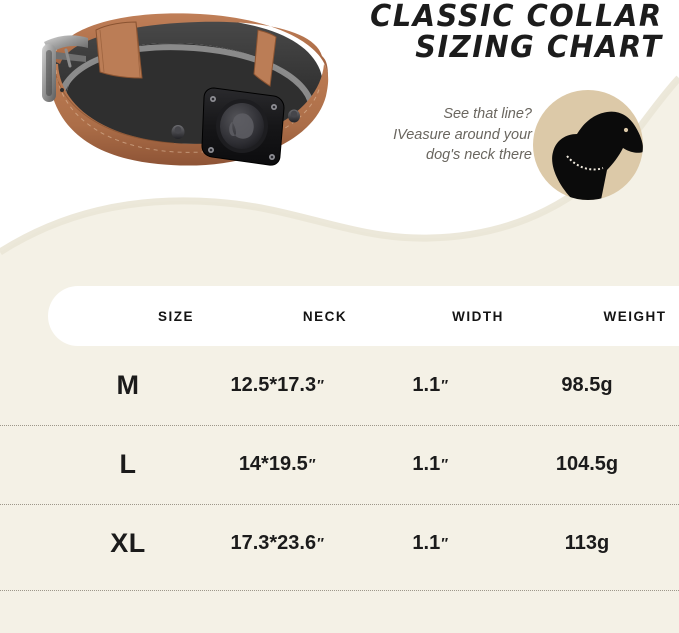  I want to click on table-row: M 12.5*17.3 ″ 1.1 ″ 98.5g, so click(339, 385).